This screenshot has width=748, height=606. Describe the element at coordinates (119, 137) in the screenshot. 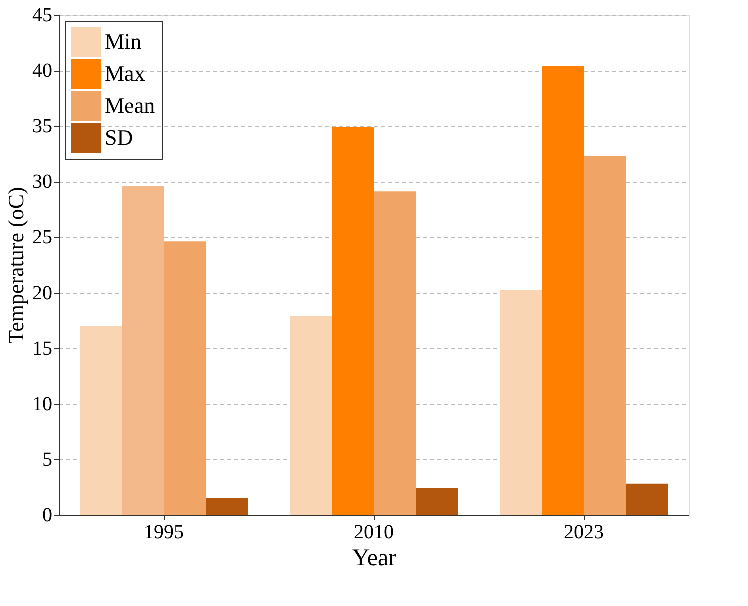

I see `legend-label: SD` at that location.